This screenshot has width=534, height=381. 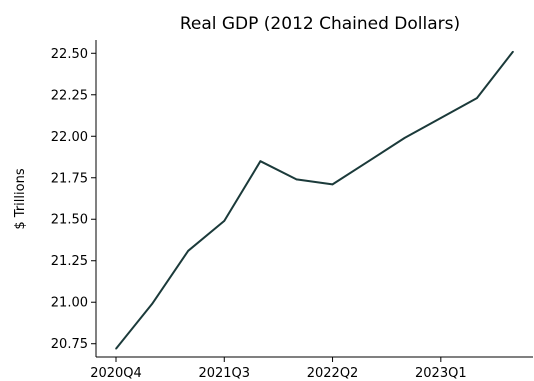 What do you see at coordinates (116, 373) in the screenshot?
I see `x-tick-label: 2020Q4` at bounding box center [116, 373].